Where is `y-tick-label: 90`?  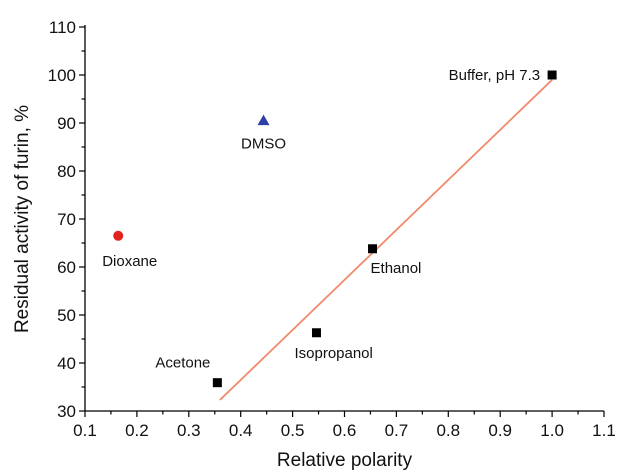 y-tick-label: 90 is located at coordinates (66, 123).